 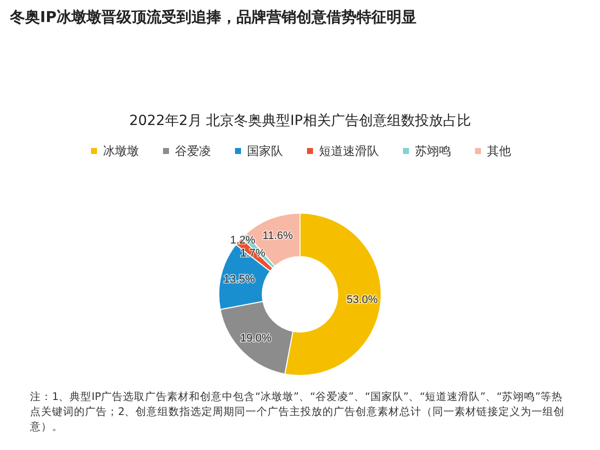 I want to click on legend-label: 短道速滑队, so click(x=349, y=151).